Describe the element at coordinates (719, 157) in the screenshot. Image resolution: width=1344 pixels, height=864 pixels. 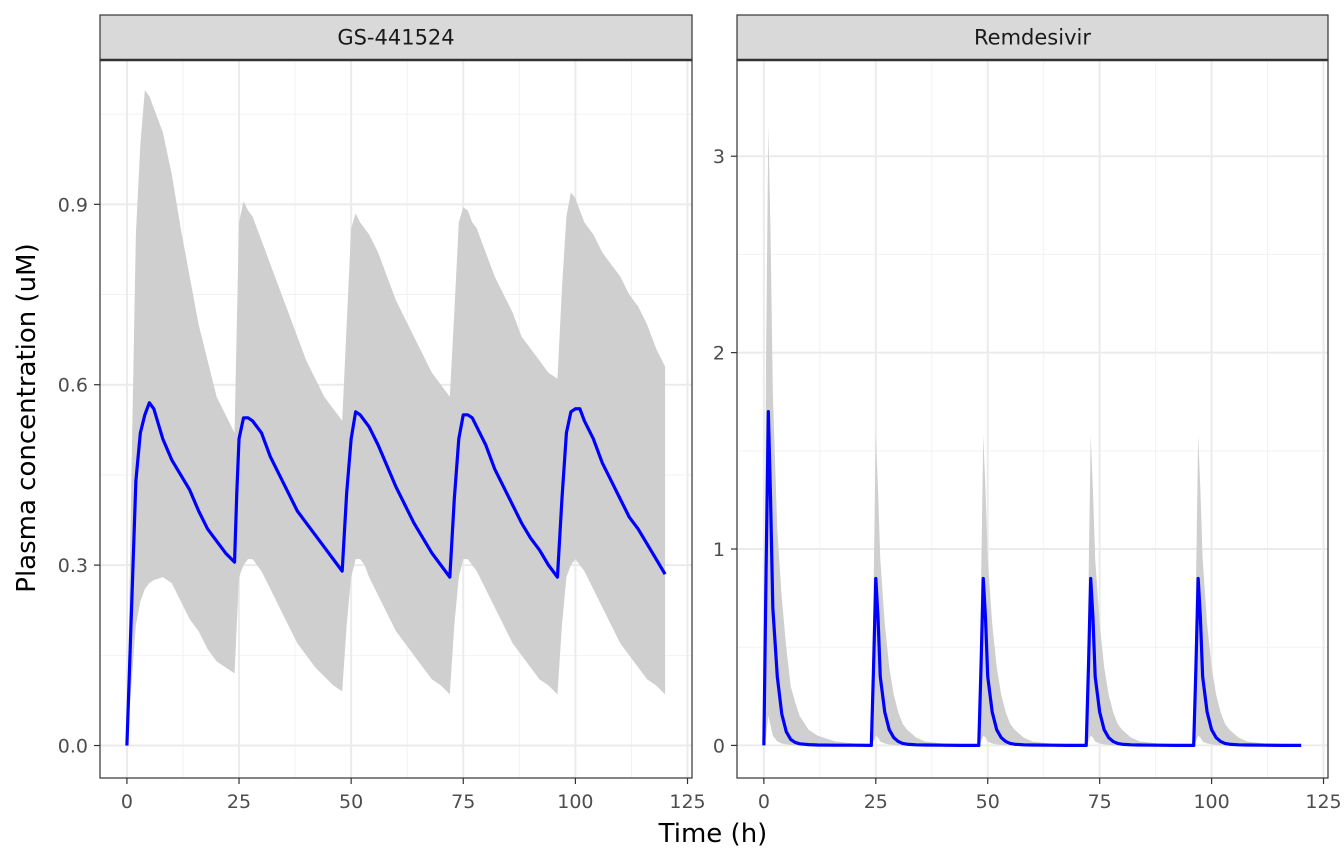
I see `y-tick-label: 3` at that location.